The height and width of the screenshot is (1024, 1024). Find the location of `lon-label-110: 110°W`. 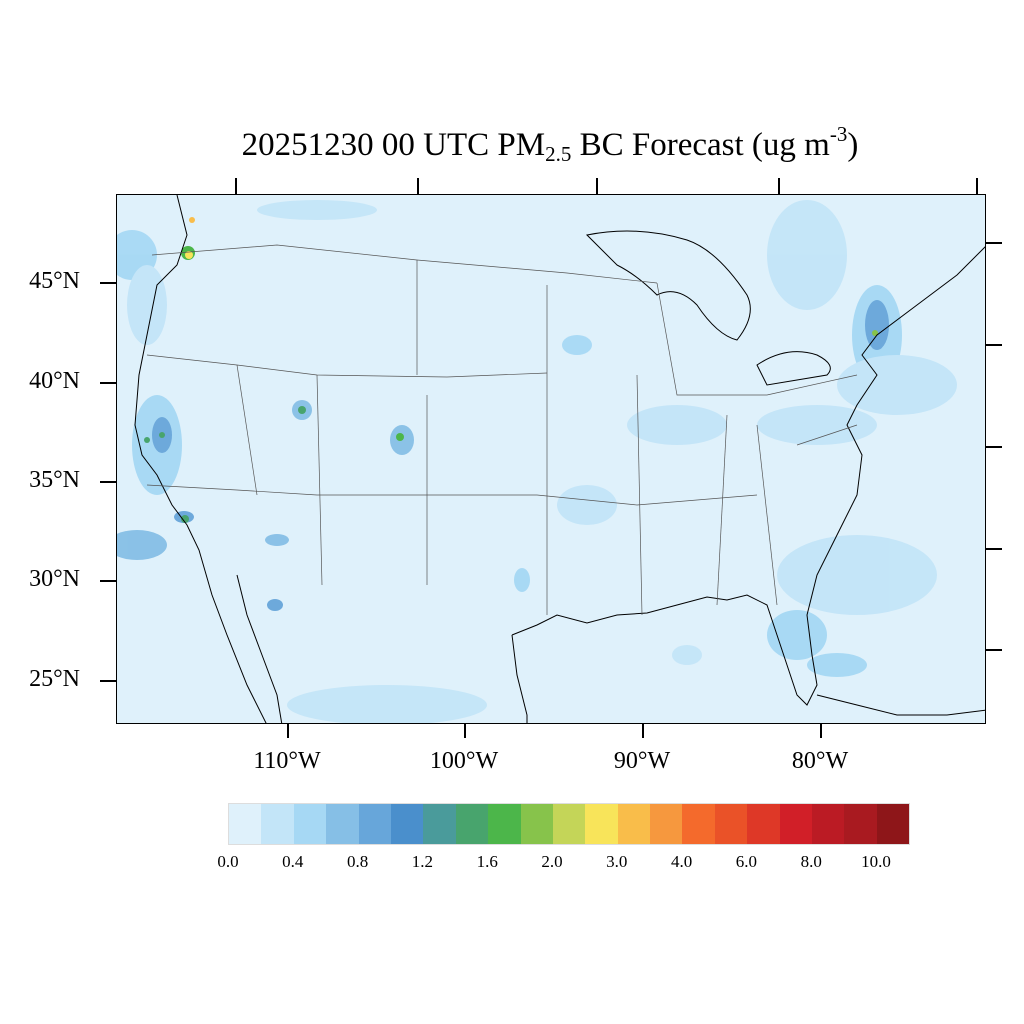

lon-label-110: 110°W is located at coordinates (287, 761).